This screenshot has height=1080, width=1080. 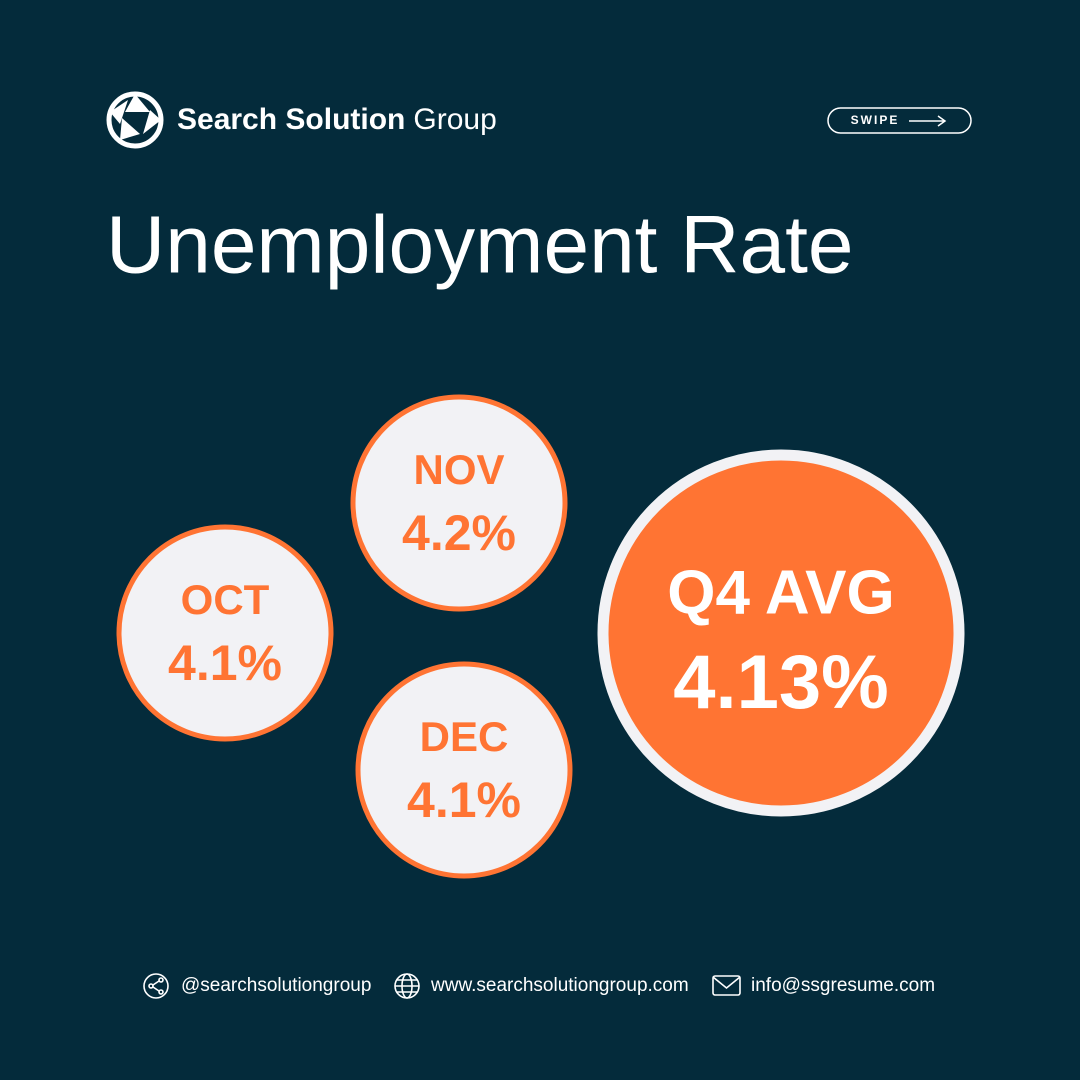 I want to click on bubble-value: 4.2%, so click(x=459, y=533).